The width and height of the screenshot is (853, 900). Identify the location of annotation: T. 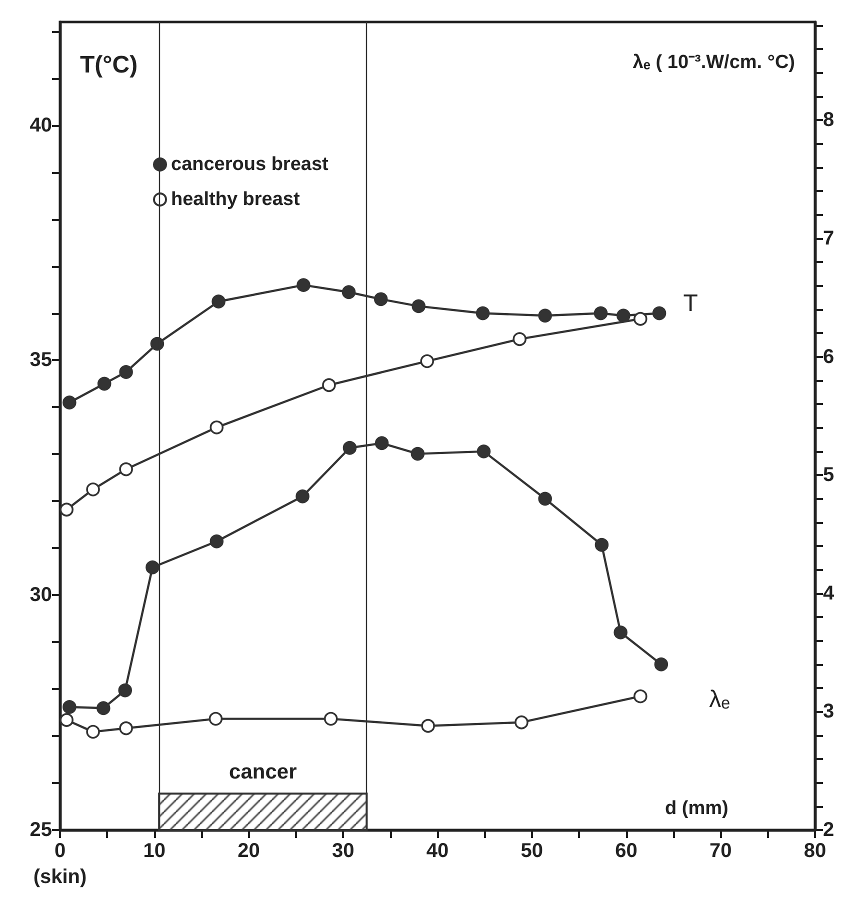
(690, 303).